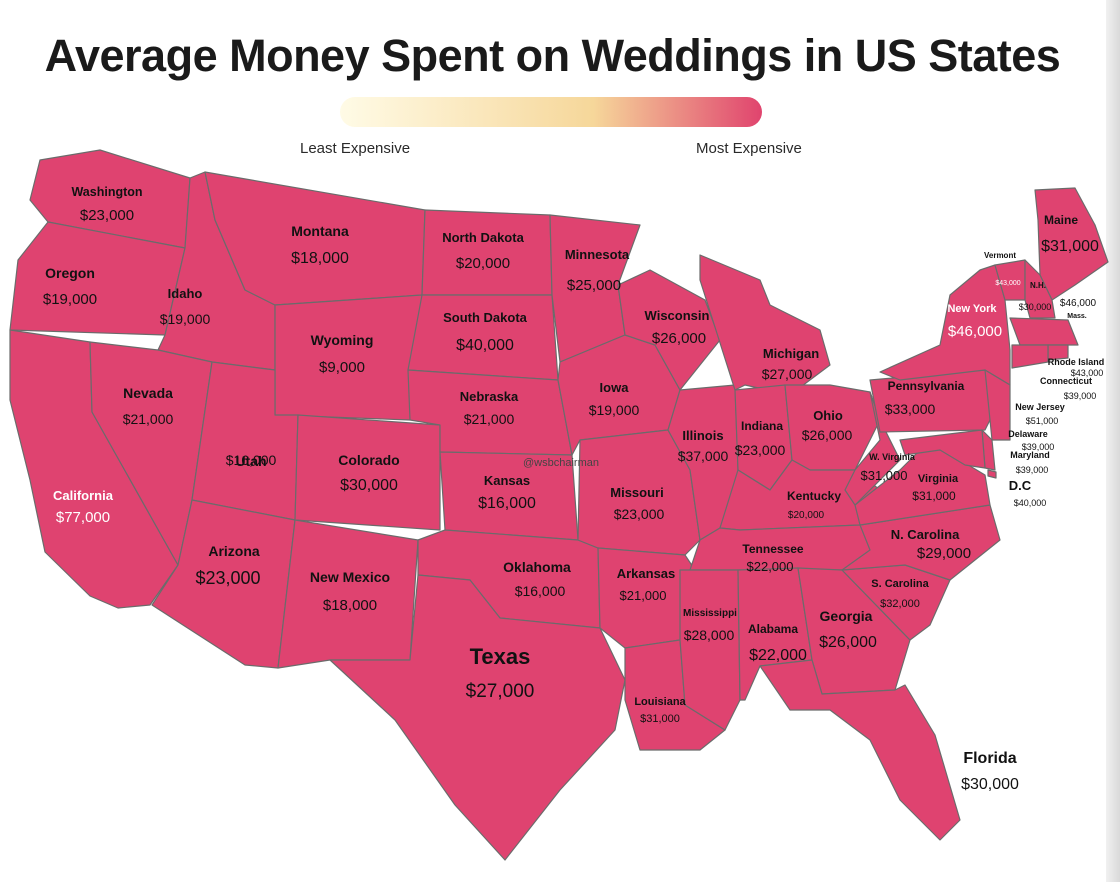 This screenshot has width=1120, height=882. I want to click on state-value-pennsylvania: $33,000, so click(910, 409).